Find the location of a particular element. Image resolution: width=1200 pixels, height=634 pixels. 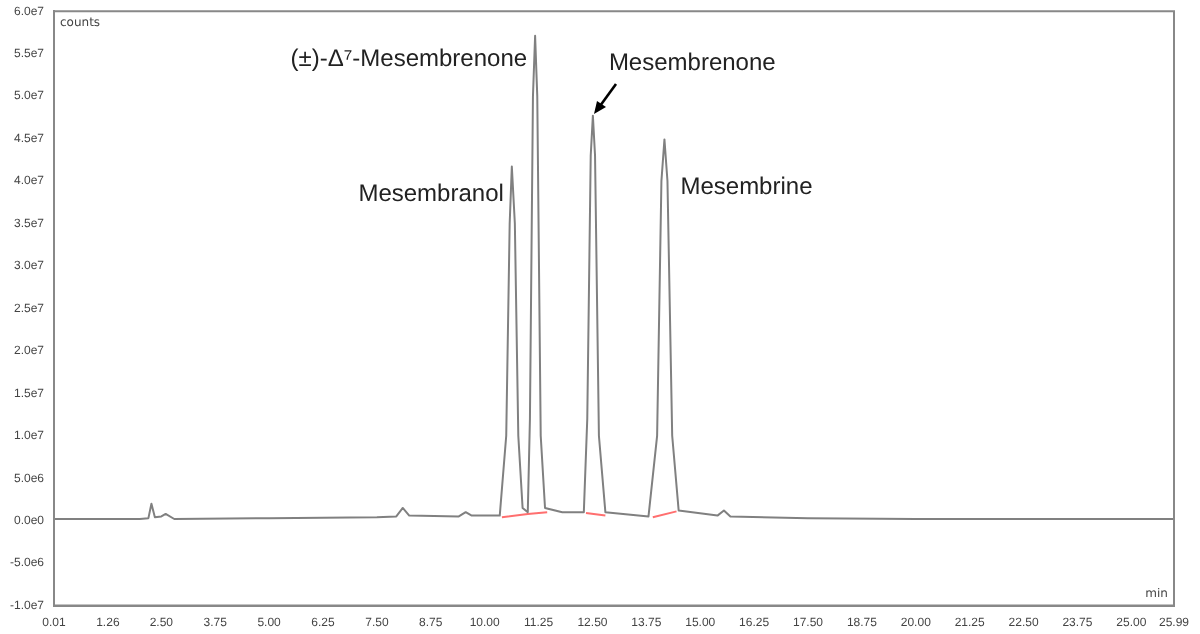

annotation: (±)-Δ⁷-Mesembrenone is located at coordinates (409, 58).